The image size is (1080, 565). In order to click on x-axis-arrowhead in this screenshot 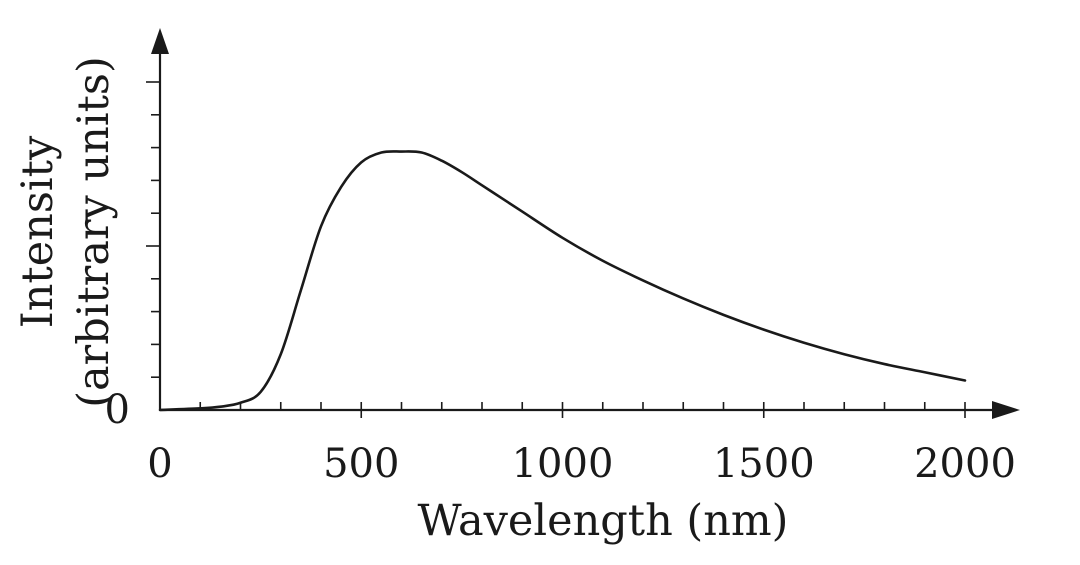, I will do `click(1006, 410)`.